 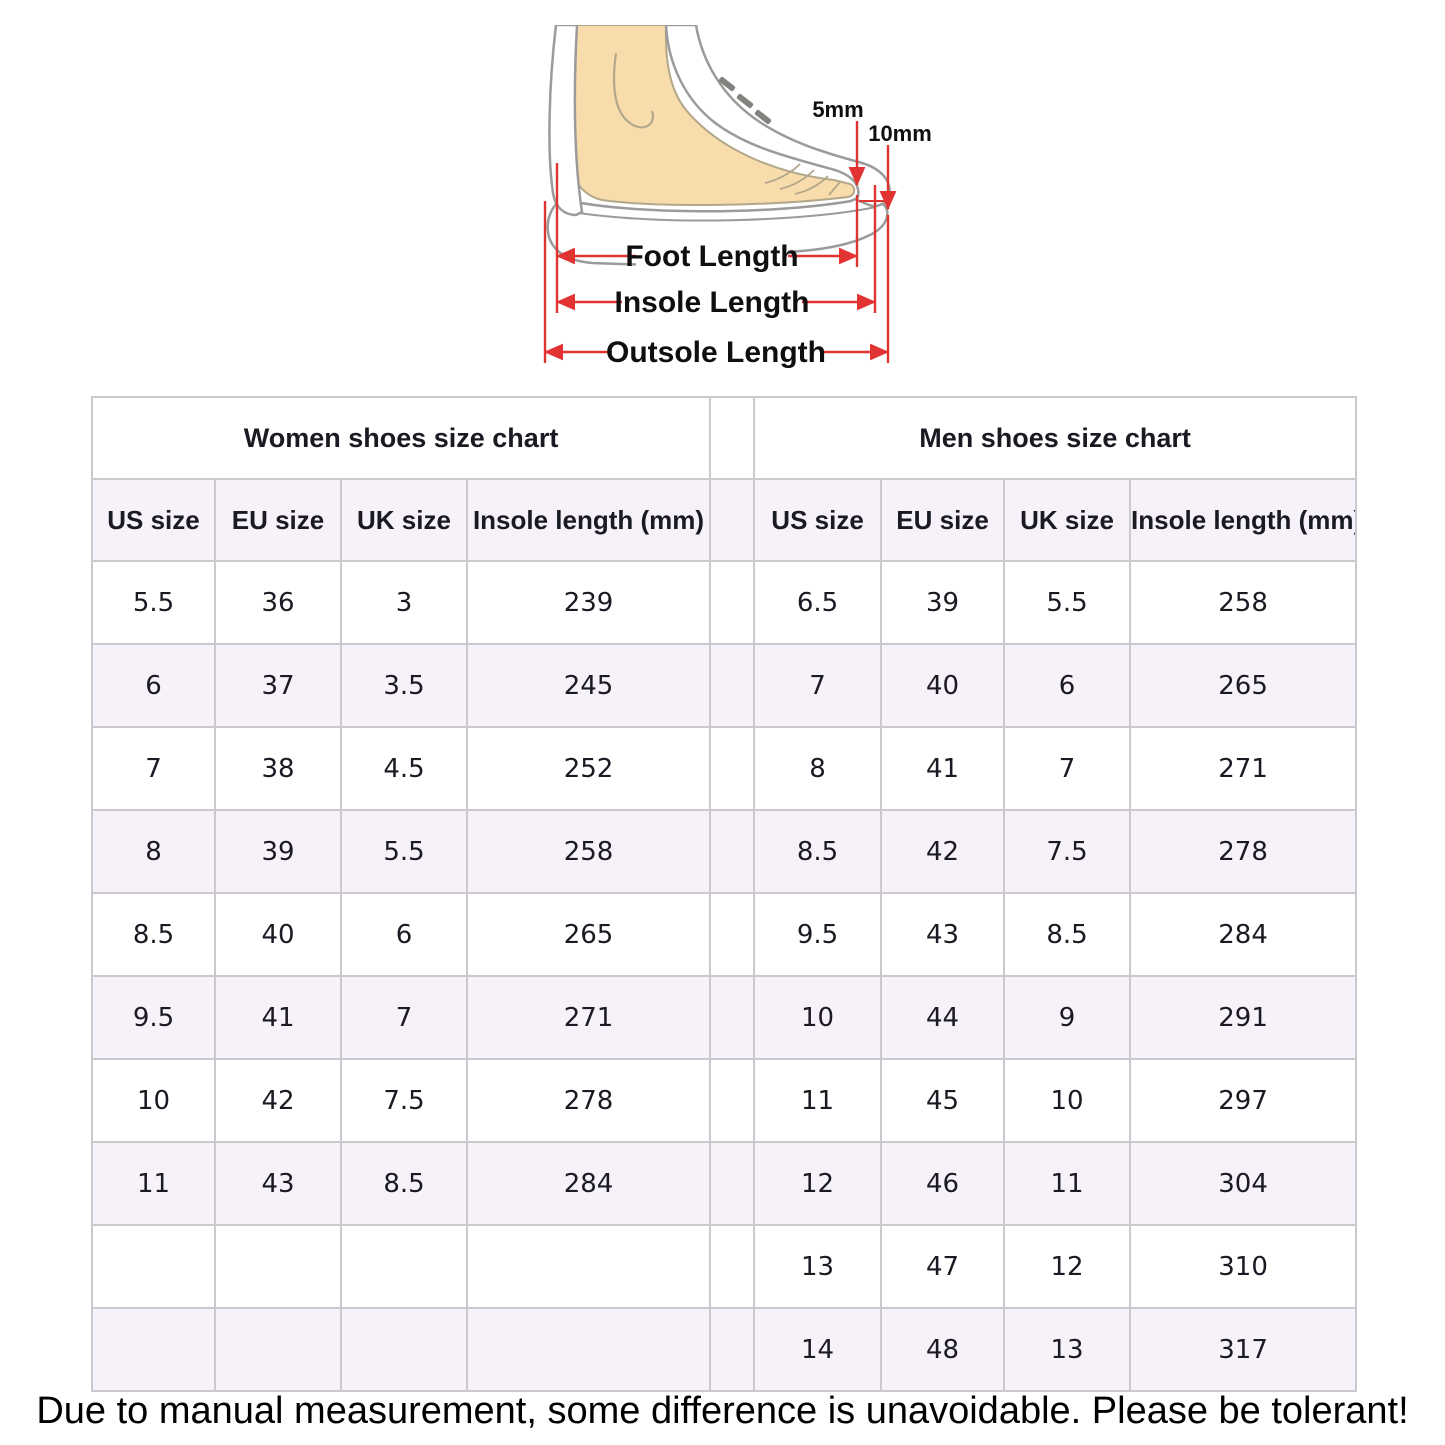 I want to click on table-row: 9.5 41 7 271 10 44 9 291, so click(x=724, y=1017).